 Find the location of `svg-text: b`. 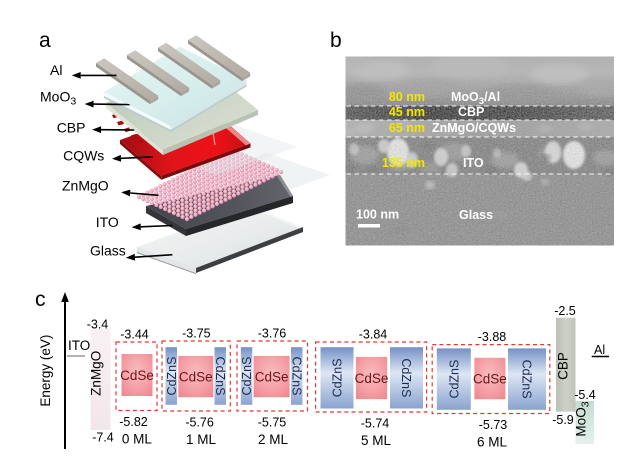

svg-text: b is located at coordinates (336, 40).